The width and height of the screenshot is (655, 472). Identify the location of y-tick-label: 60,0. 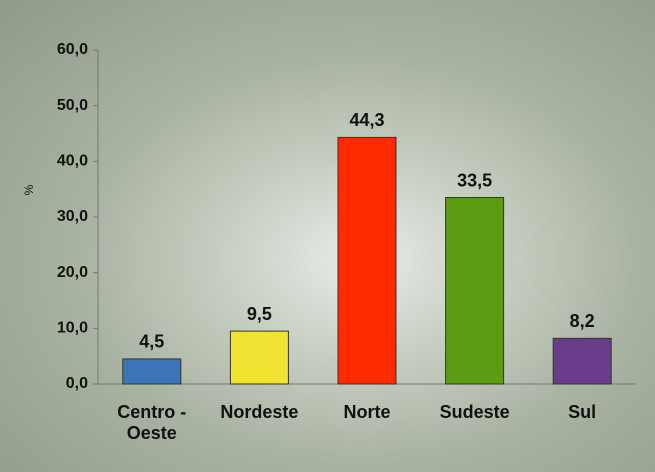
(72, 49).